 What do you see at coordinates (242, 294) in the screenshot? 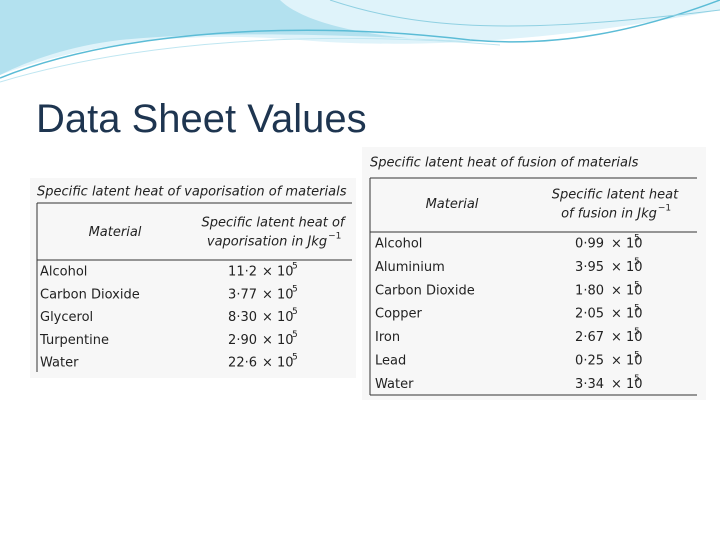
I see `value-mantissa: 3·77` at bounding box center [242, 294].